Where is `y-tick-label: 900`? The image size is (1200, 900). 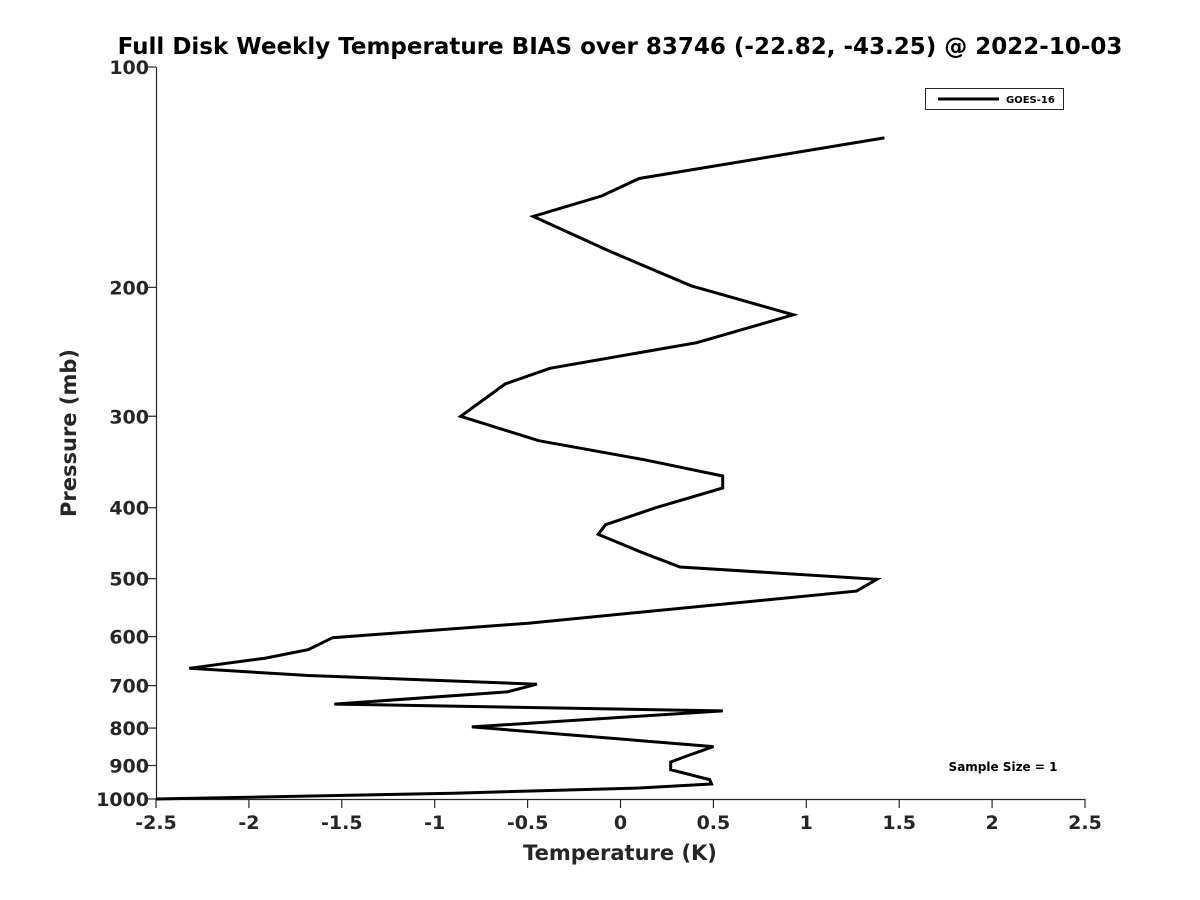
y-tick-label: 900 is located at coordinates (129, 767).